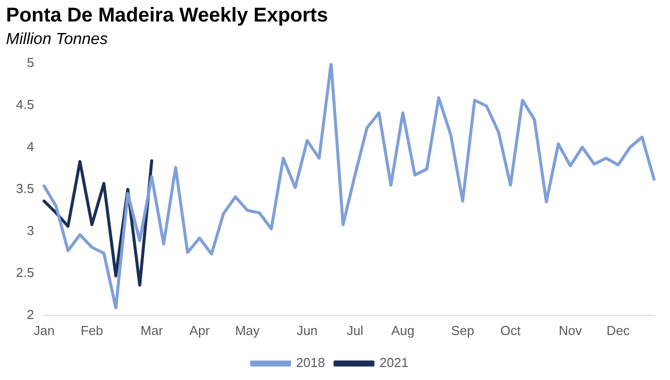  Describe the element at coordinates (44, 330) in the screenshot. I see `x-tick-label: Jan` at that location.